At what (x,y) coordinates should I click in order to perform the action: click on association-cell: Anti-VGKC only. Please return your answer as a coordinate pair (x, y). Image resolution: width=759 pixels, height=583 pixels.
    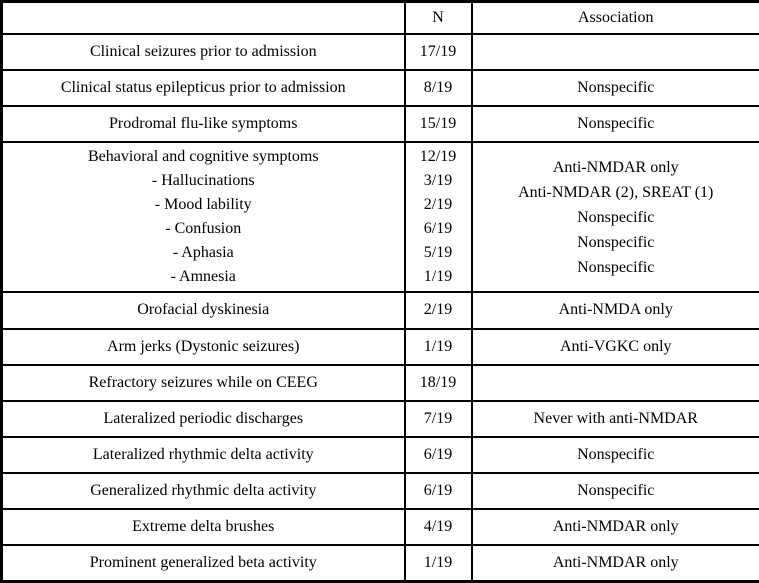
    Looking at the image, I should click on (614, 346).